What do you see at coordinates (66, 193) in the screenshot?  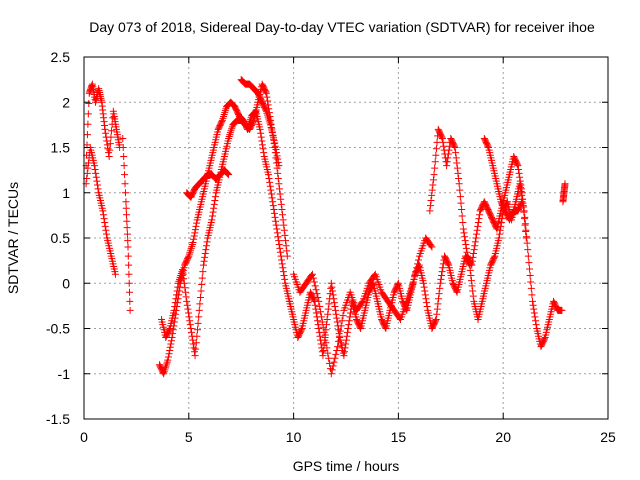 I see `y-tick-label: 1` at bounding box center [66, 193].